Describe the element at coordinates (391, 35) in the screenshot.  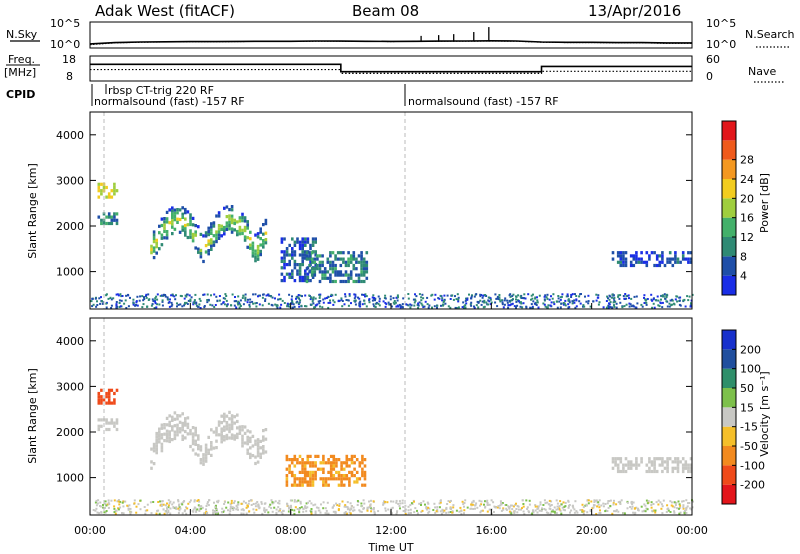
I see `noise-panel-frame` at that location.